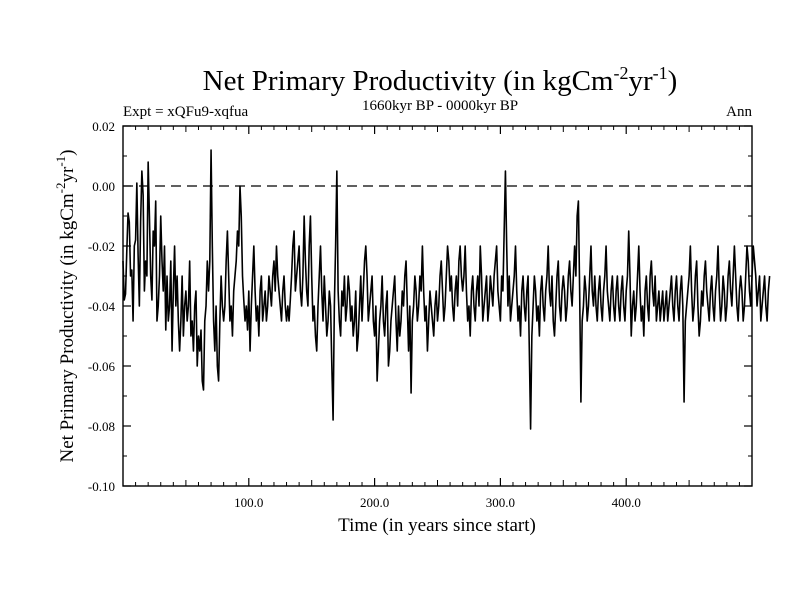 This screenshot has width=800, height=600. I want to click on x-tick-label: 100.0, so click(248, 502).